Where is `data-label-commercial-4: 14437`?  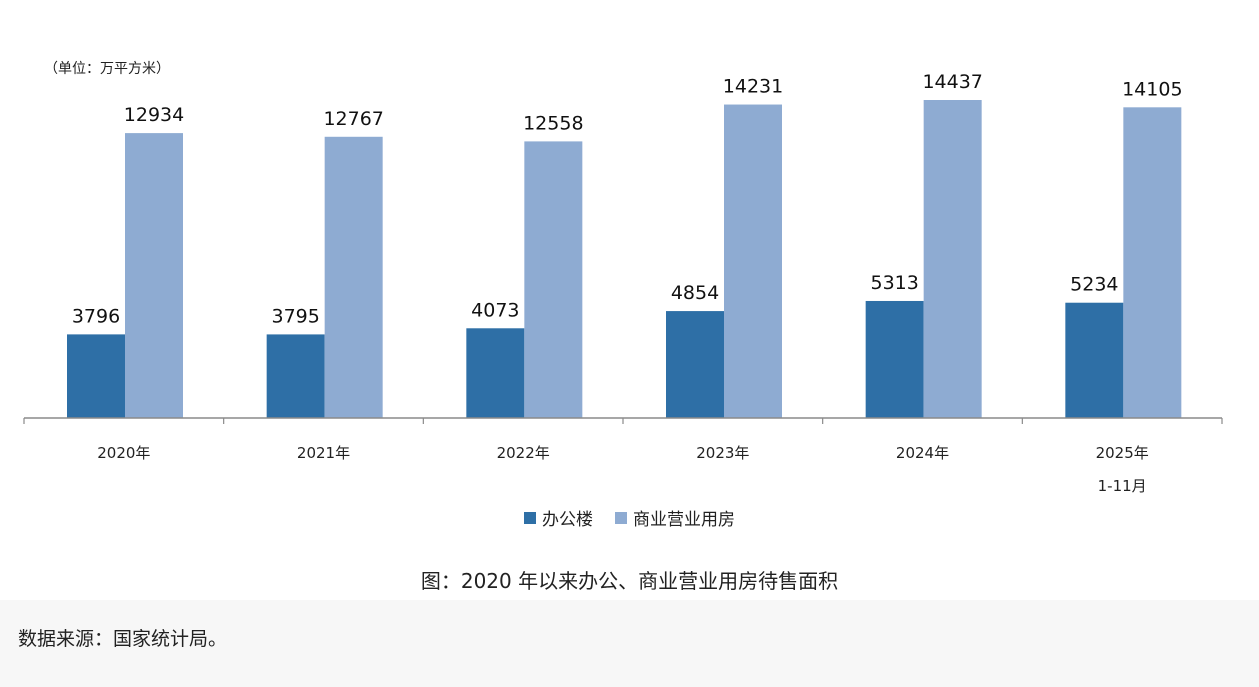 data-label-commercial-4: 14437 is located at coordinates (952, 82).